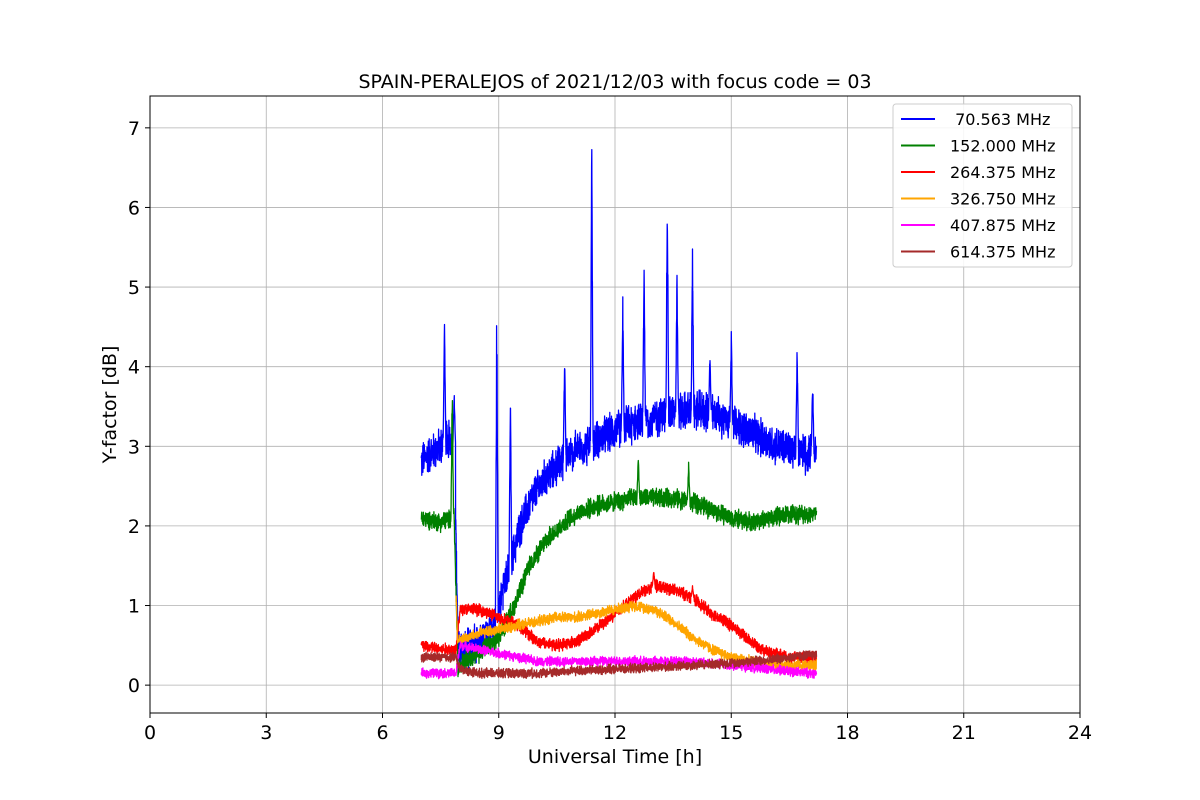  I want to click on y-tick-label: 5, so click(134, 288).